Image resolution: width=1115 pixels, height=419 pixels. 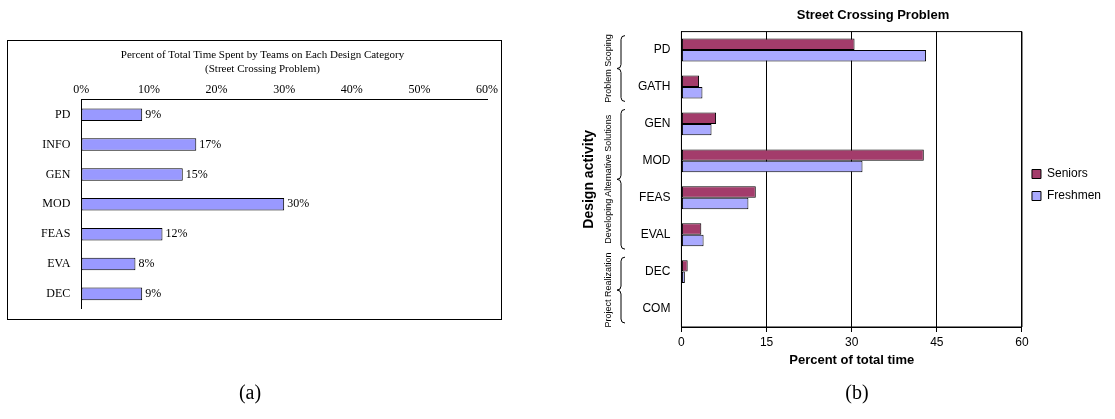 What do you see at coordinates (766, 341) in the screenshot?
I see `x-tick-label: 15` at bounding box center [766, 341].